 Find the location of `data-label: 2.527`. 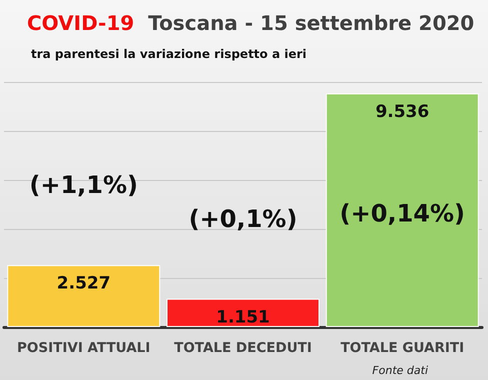

data-label: 2.527 is located at coordinates (83, 284).